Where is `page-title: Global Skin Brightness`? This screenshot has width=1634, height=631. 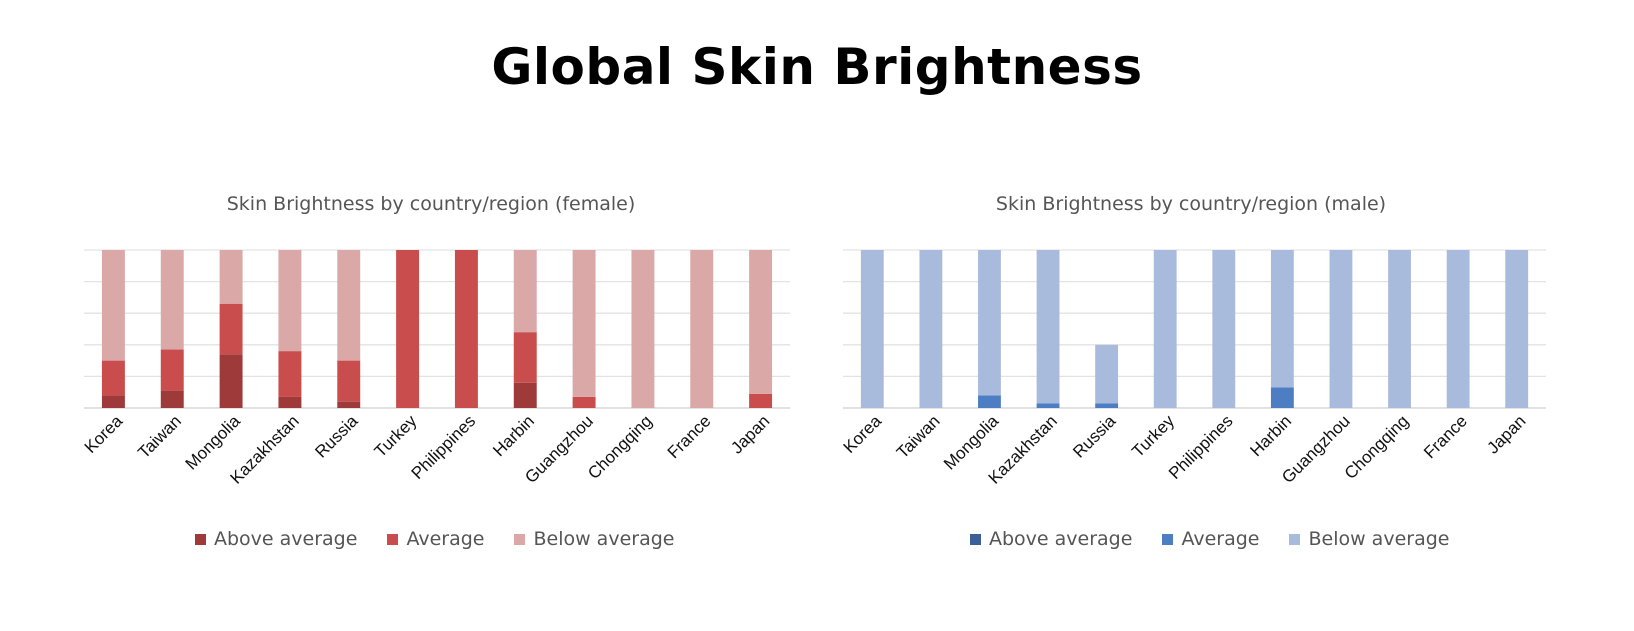 page-title: Global Skin Brightness is located at coordinates (817, 67).